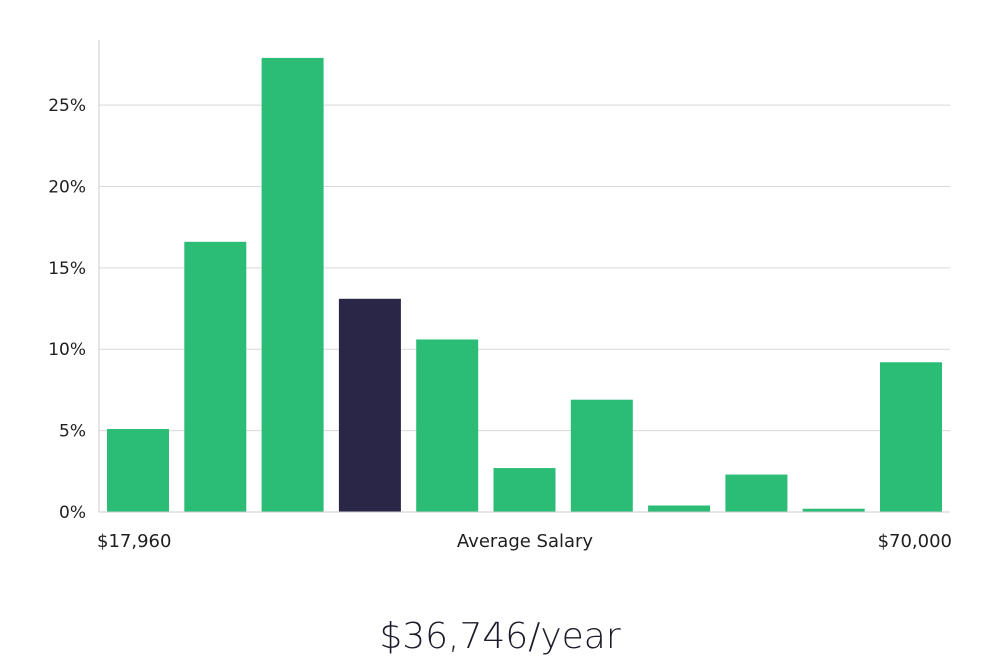  Describe the element at coordinates (67, 106) in the screenshot. I see `y-tick-label: 25%` at that location.